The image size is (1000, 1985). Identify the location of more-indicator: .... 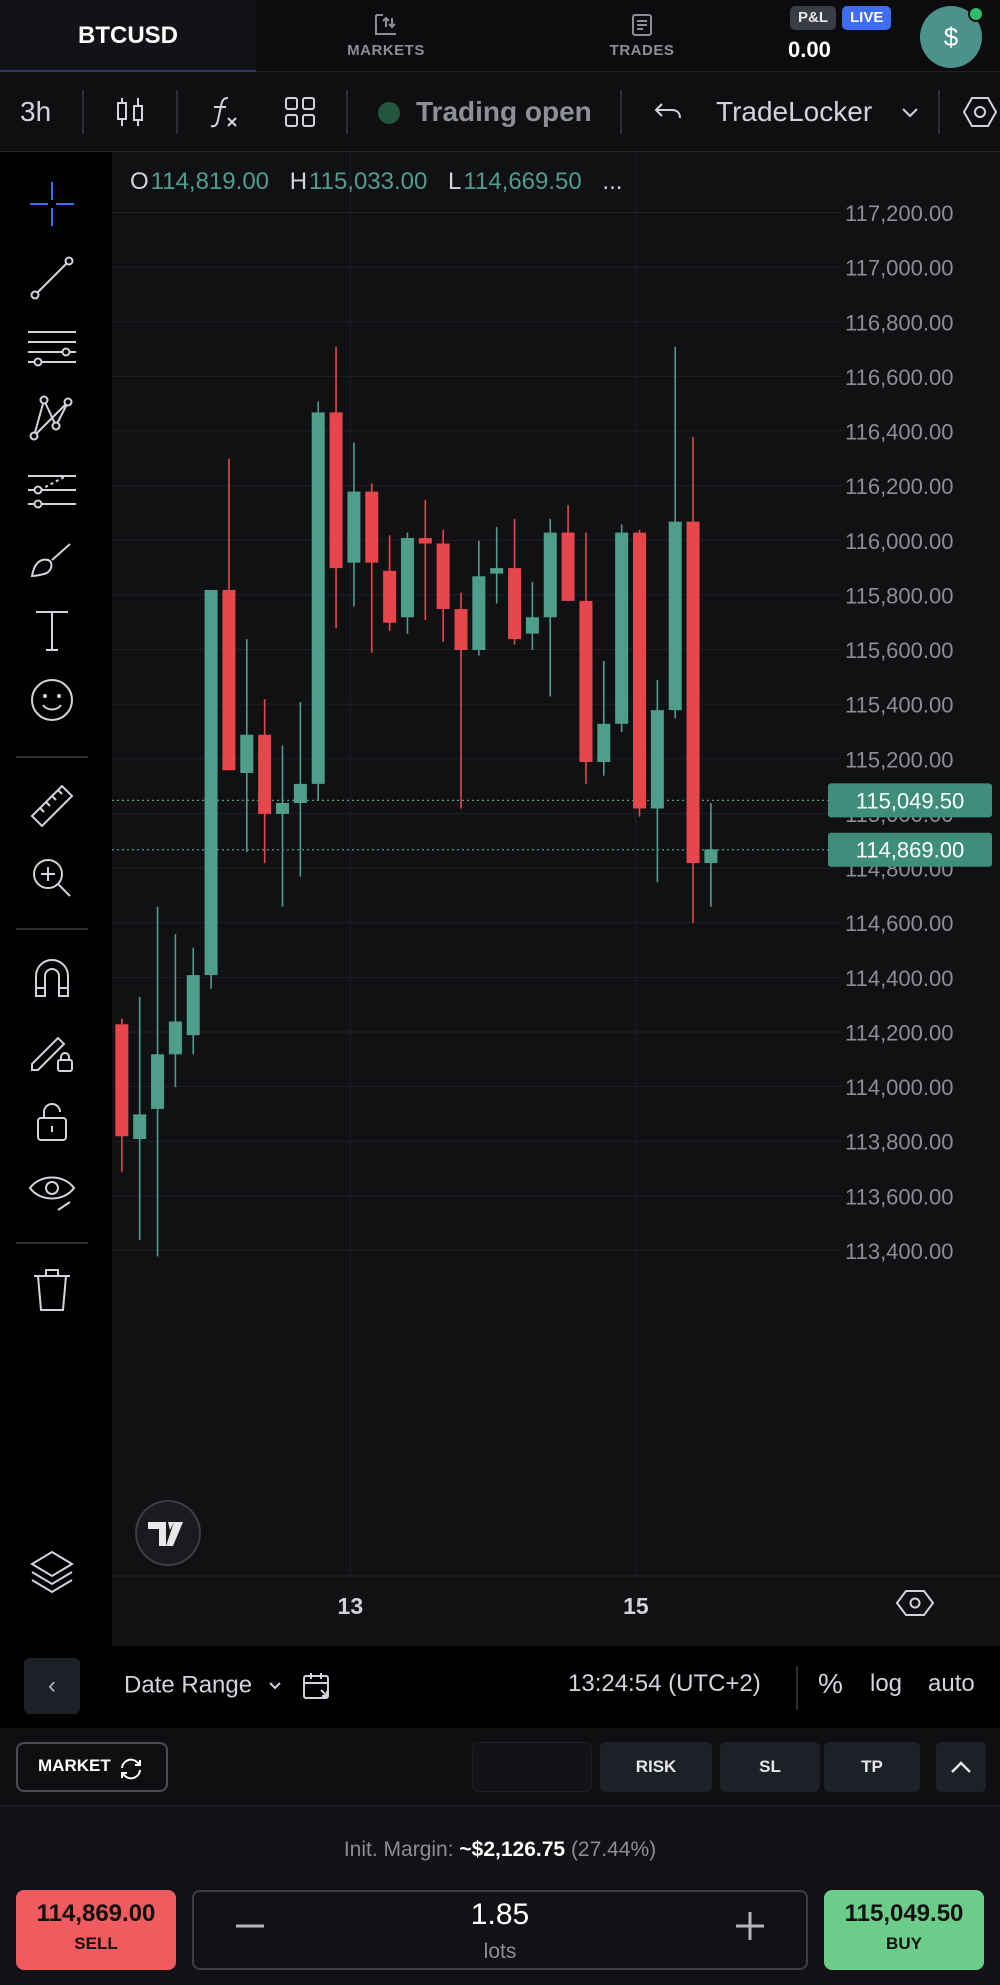
(612, 181).